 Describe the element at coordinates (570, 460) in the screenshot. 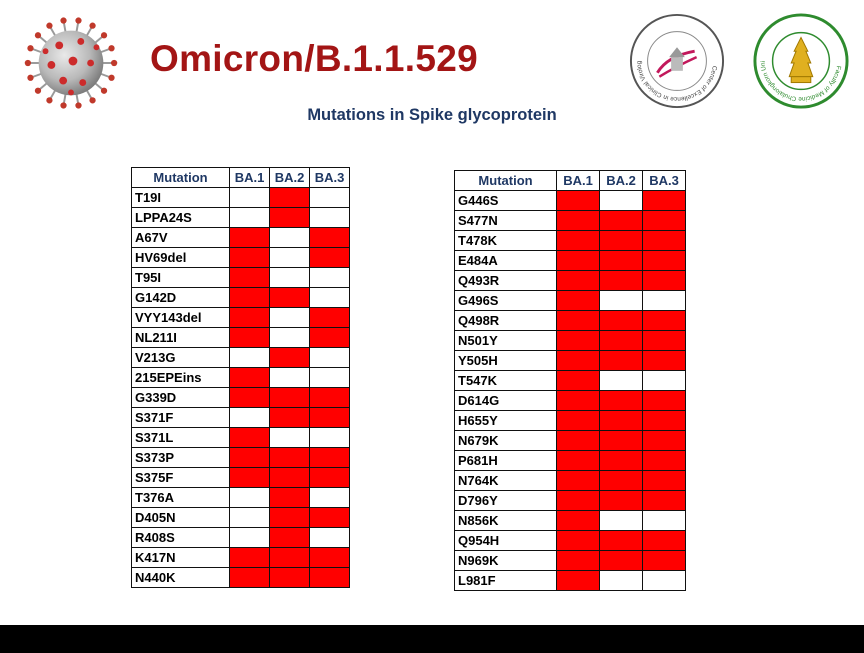

I see `table-row: P681H` at that location.